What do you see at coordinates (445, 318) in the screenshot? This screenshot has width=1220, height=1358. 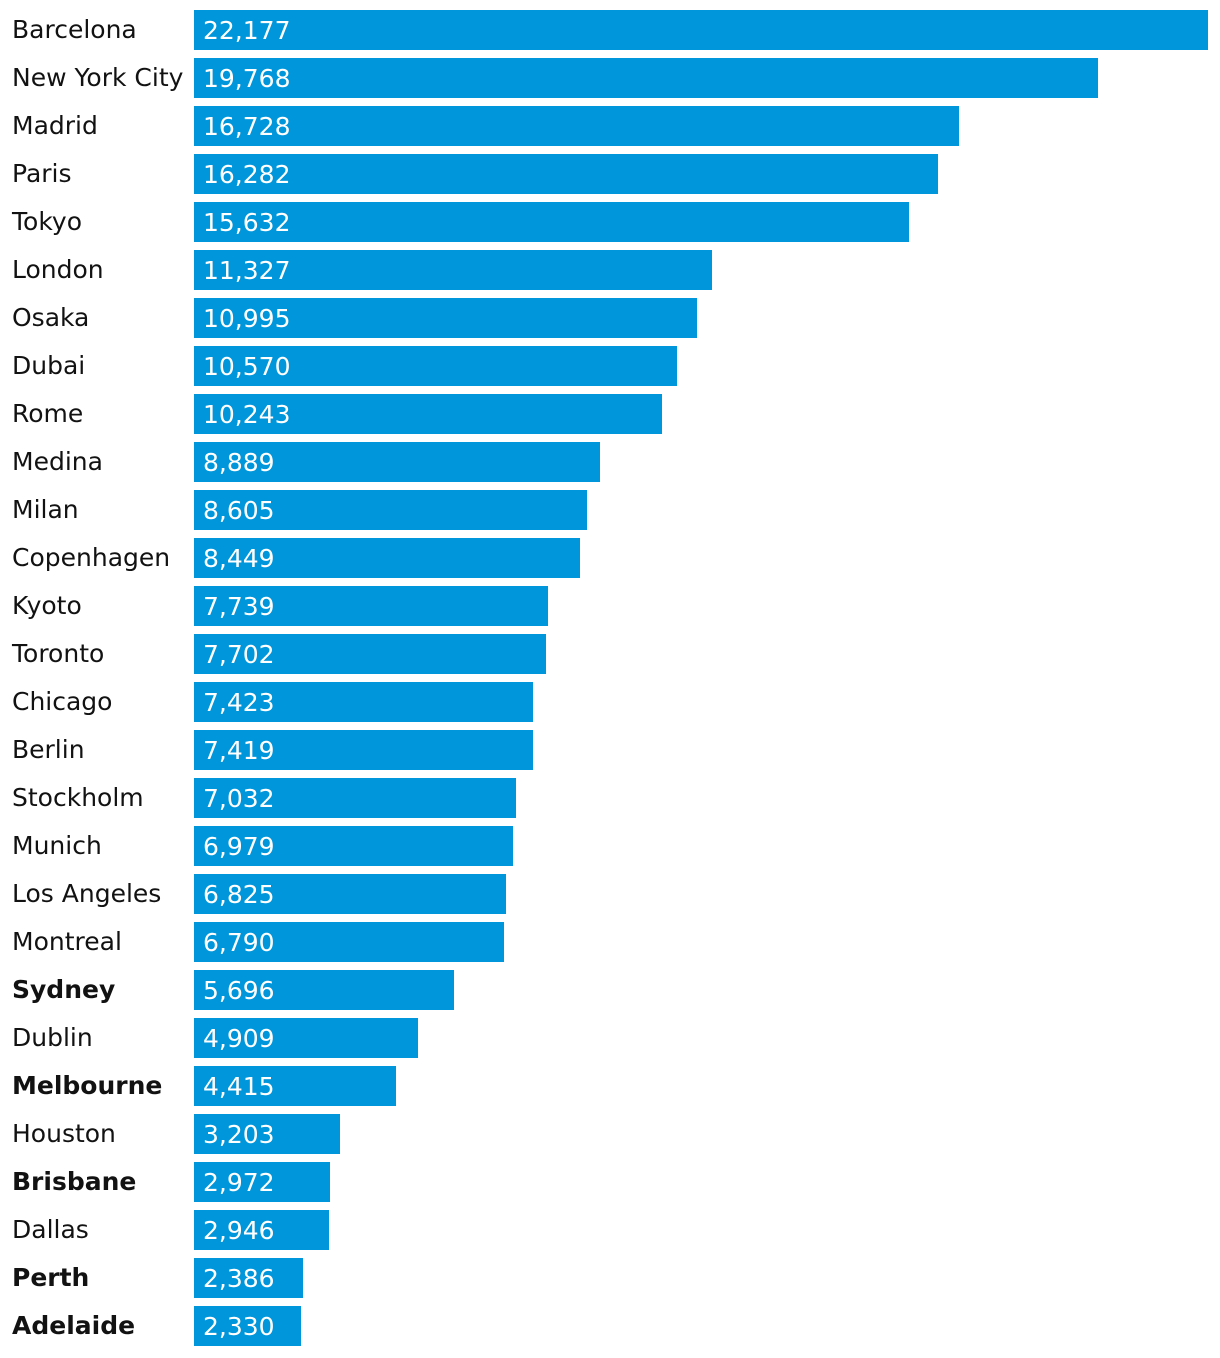 I see `bar-osaka` at bounding box center [445, 318].